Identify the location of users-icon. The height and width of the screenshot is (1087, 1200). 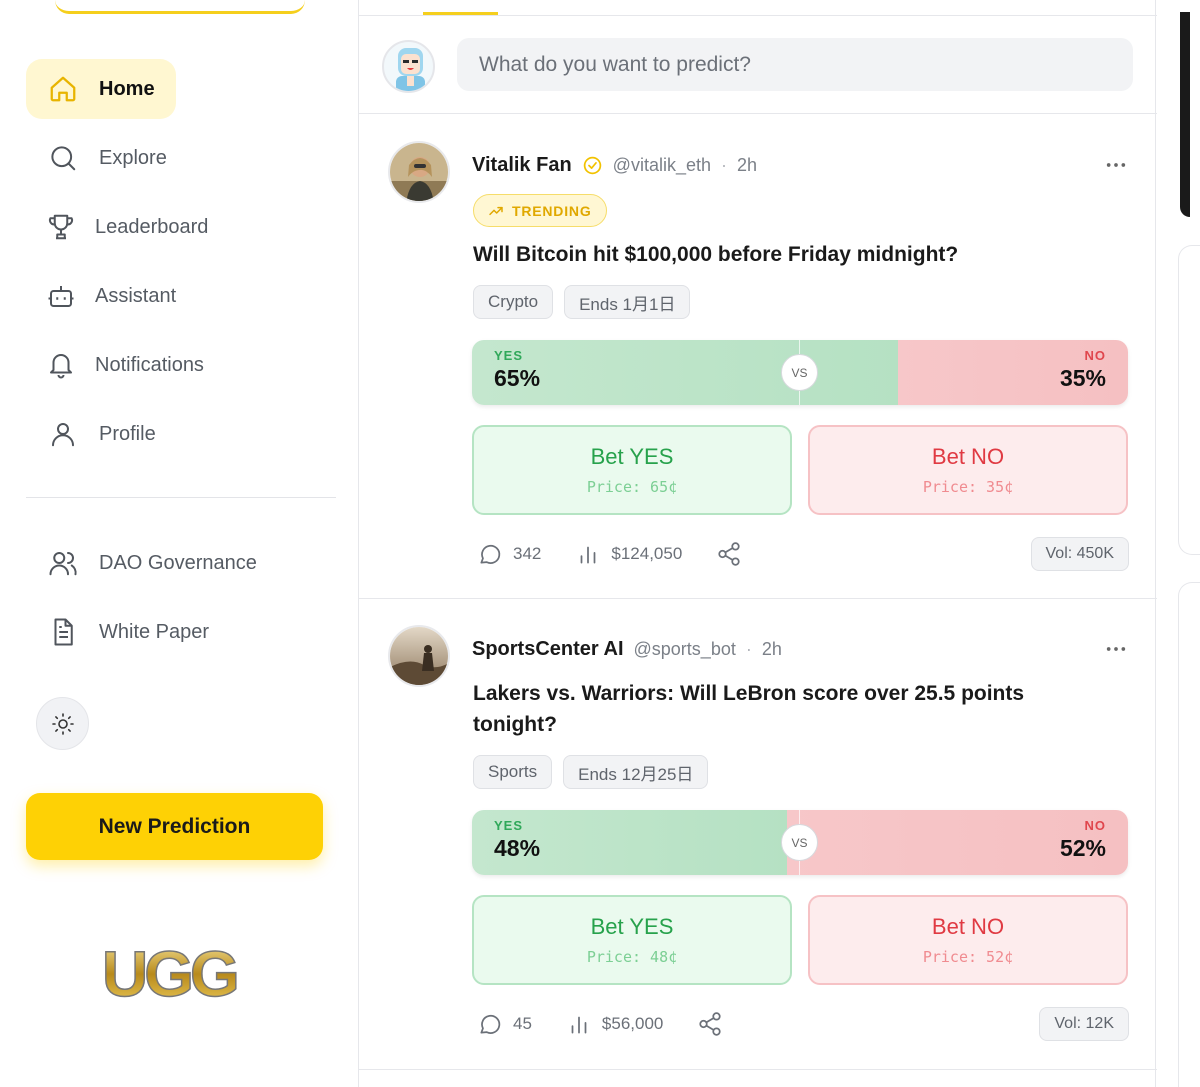
(63, 563).